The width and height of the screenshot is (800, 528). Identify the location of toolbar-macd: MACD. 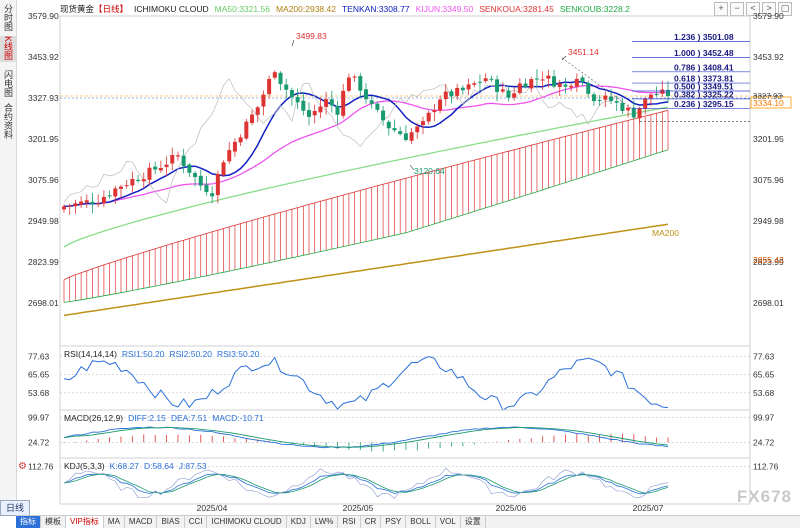
(141, 522).